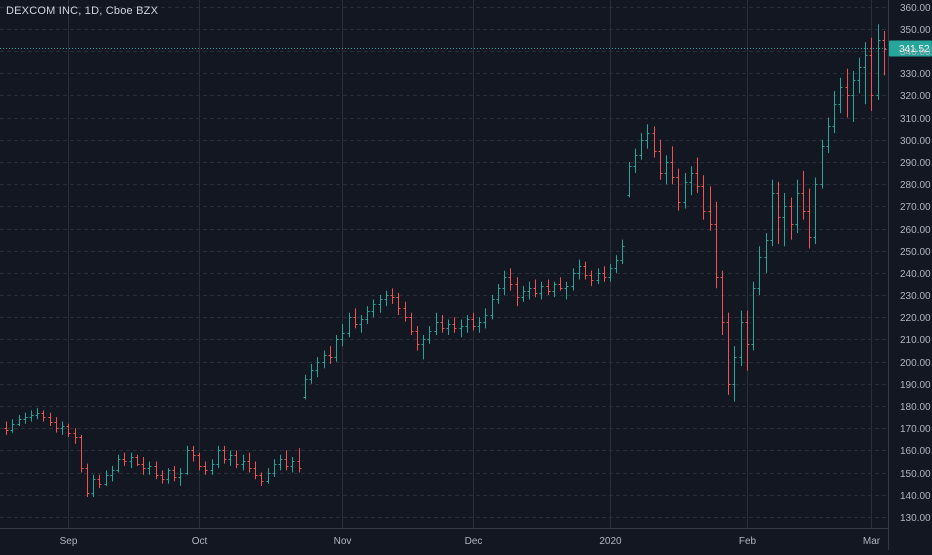 The image size is (932, 555). Describe the element at coordinates (915, 363) in the screenshot. I see `y-tick-label: 200.00` at that location.